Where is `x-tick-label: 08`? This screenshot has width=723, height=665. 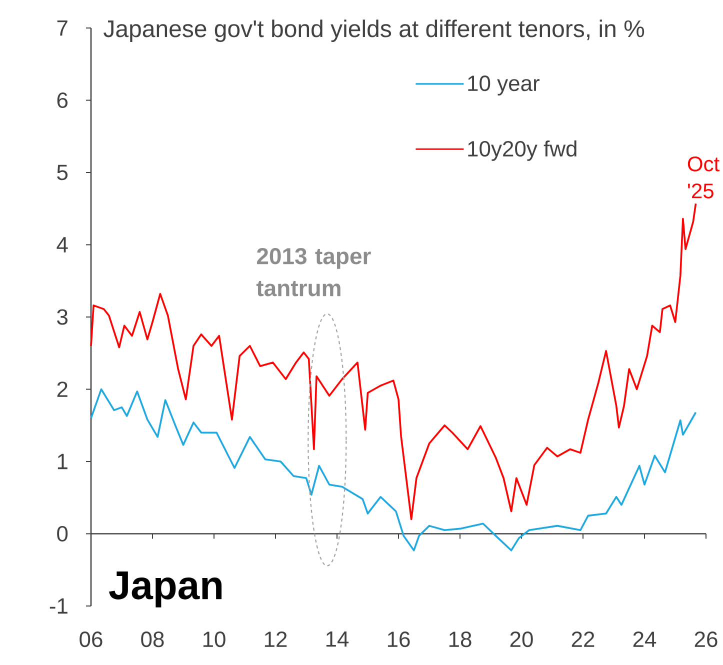
x-tick-label: 08 is located at coordinates (152, 640).